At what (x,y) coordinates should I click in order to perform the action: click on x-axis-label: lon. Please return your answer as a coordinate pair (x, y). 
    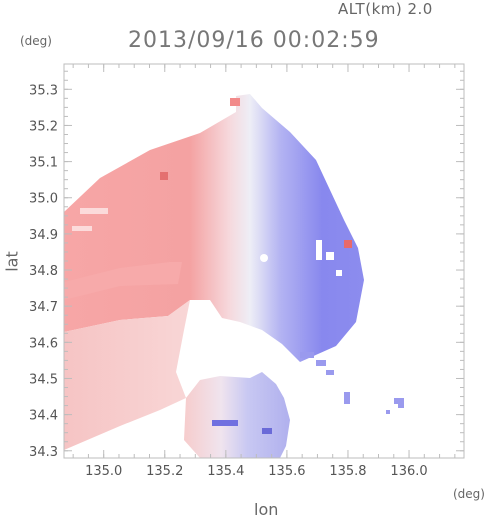
    Looking at the image, I should click on (266, 509).